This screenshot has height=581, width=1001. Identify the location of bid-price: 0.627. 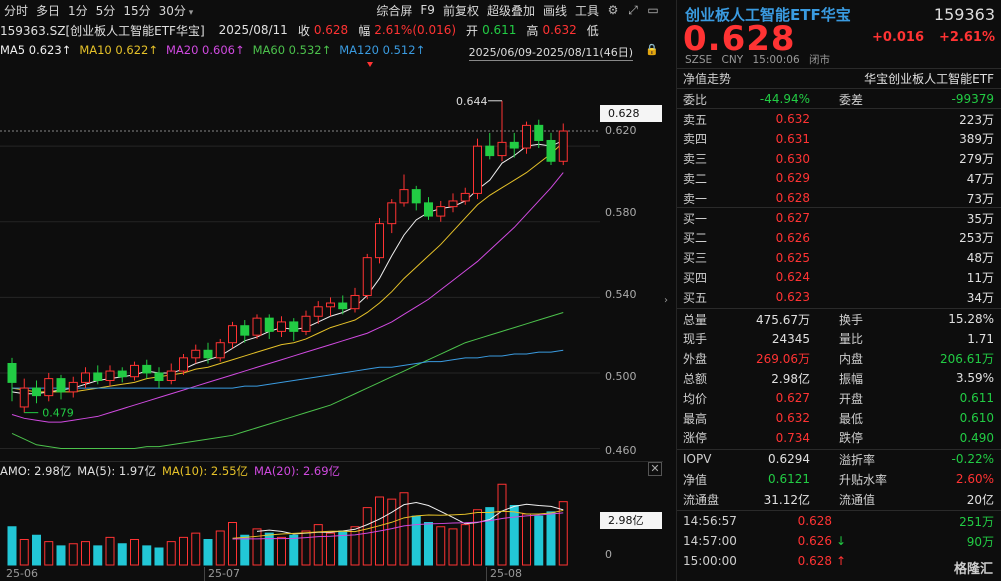
(792, 218).